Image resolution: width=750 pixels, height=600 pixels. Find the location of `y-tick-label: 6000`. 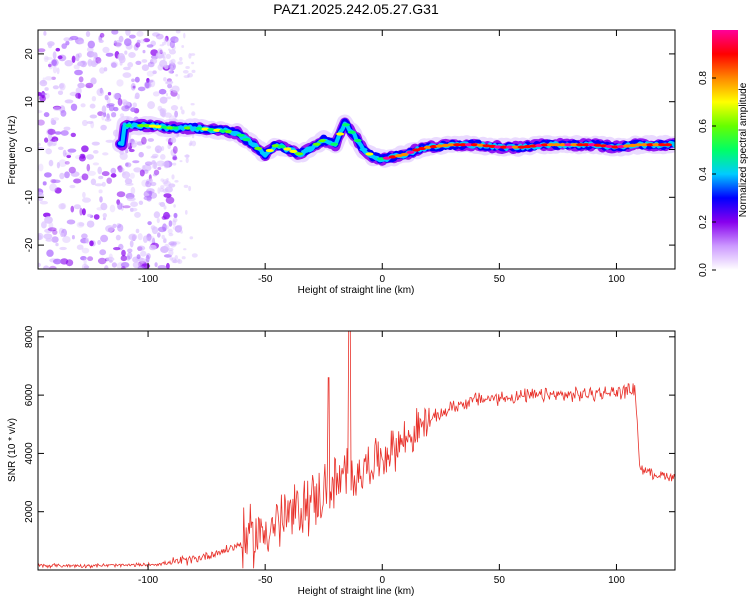

y-tick-label: 6000 is located at coordinates (29, 395).